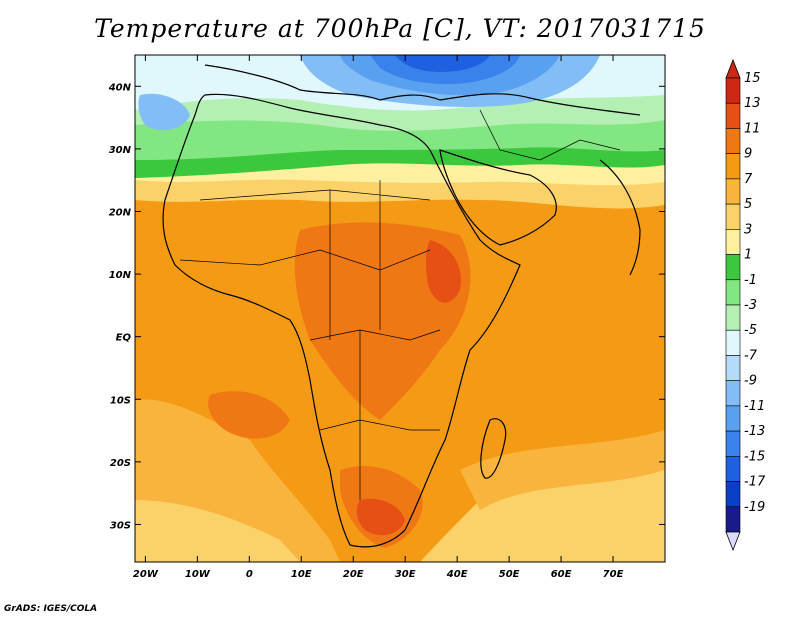 This screenshot has width=800, height=618. What do you see at coordinates (750, 330) in the screenshot?
I see `colorbar-label: -5` at bounding box center [750, 330].